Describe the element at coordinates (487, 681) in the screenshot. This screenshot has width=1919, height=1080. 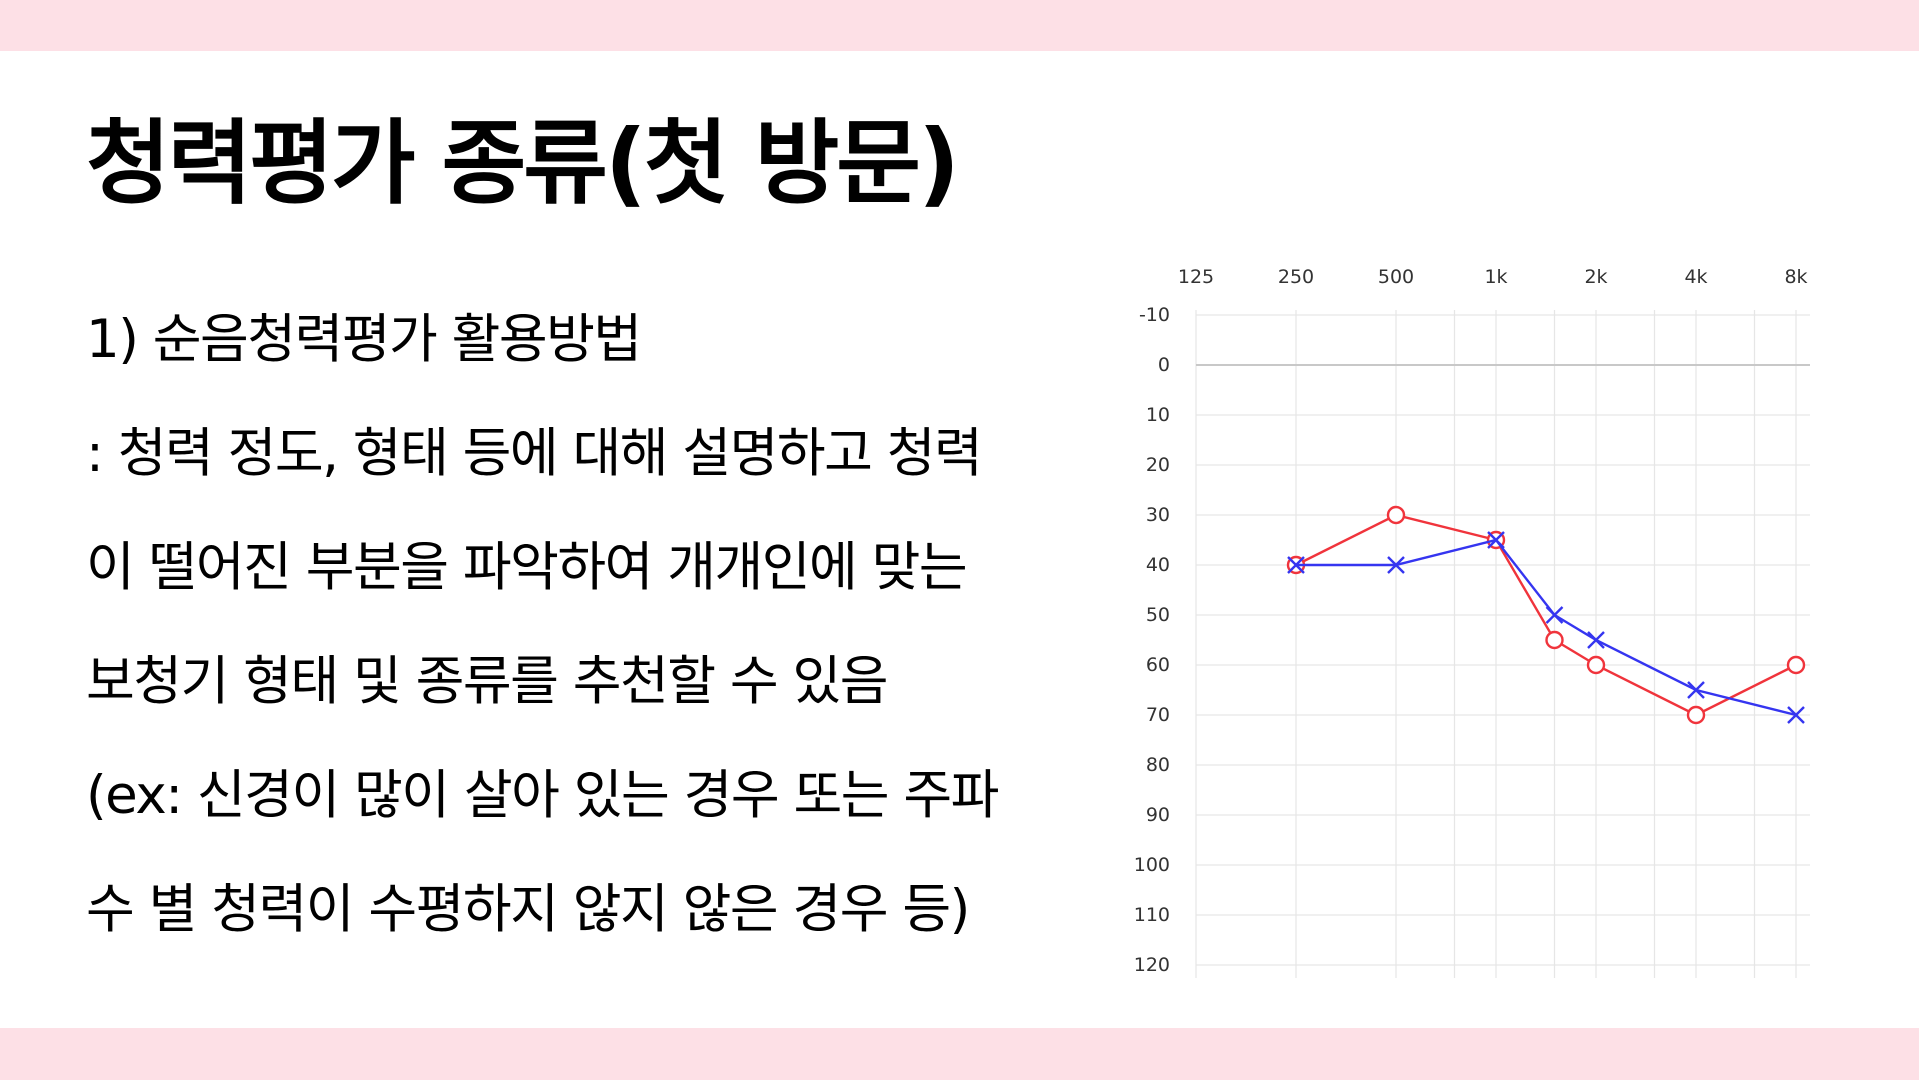
I see `body-line-4: 보청기 형태 및 종류를 추천할 수 있음` at that location.